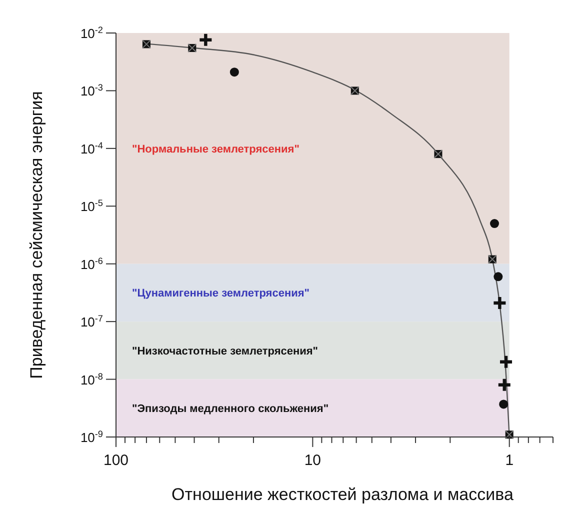 The image size is (579, 508). I want to click on band-label: "Низкочастотные землетрясения", so click(225, 351).